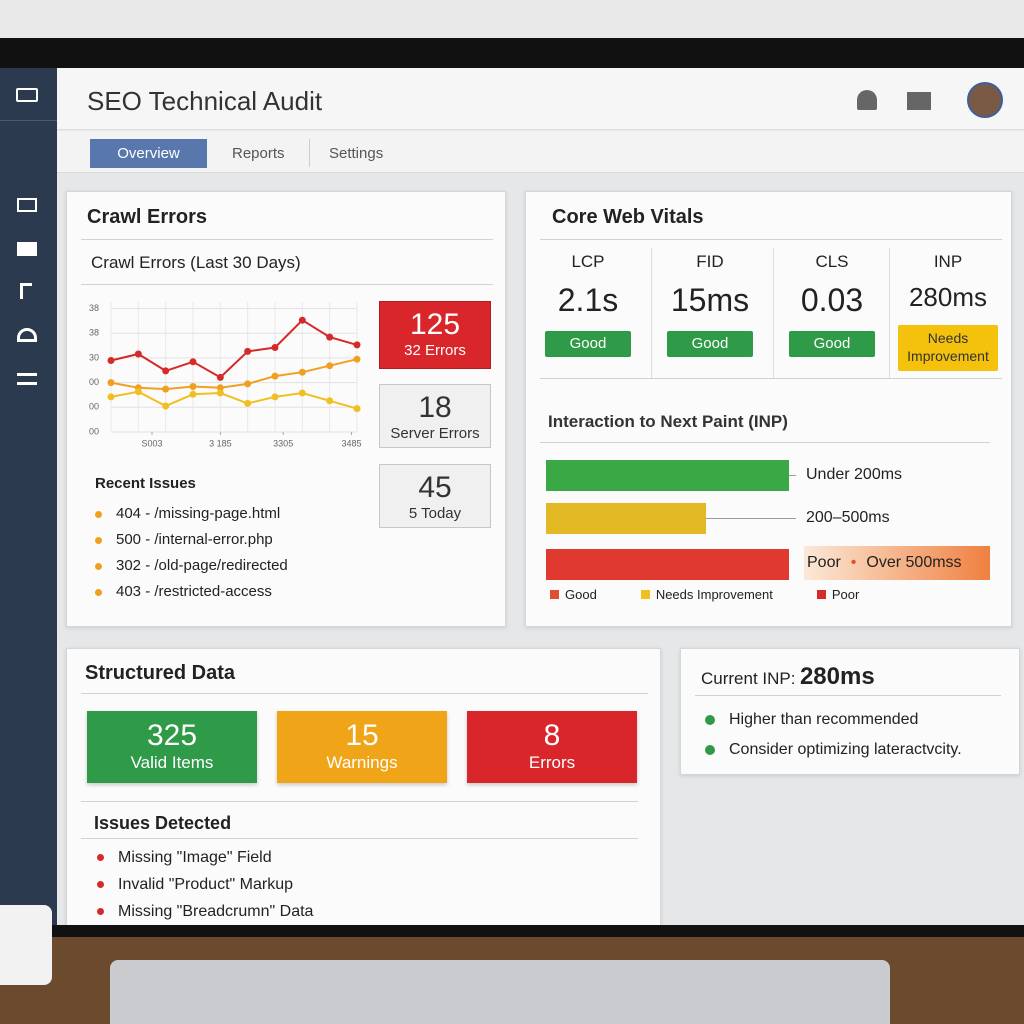 This screenshot has height=1024, width=1024. Describe the element at coordinates (191, 539) in the screenshot. I see `issue: 500 - /internal-error.php` at that location.